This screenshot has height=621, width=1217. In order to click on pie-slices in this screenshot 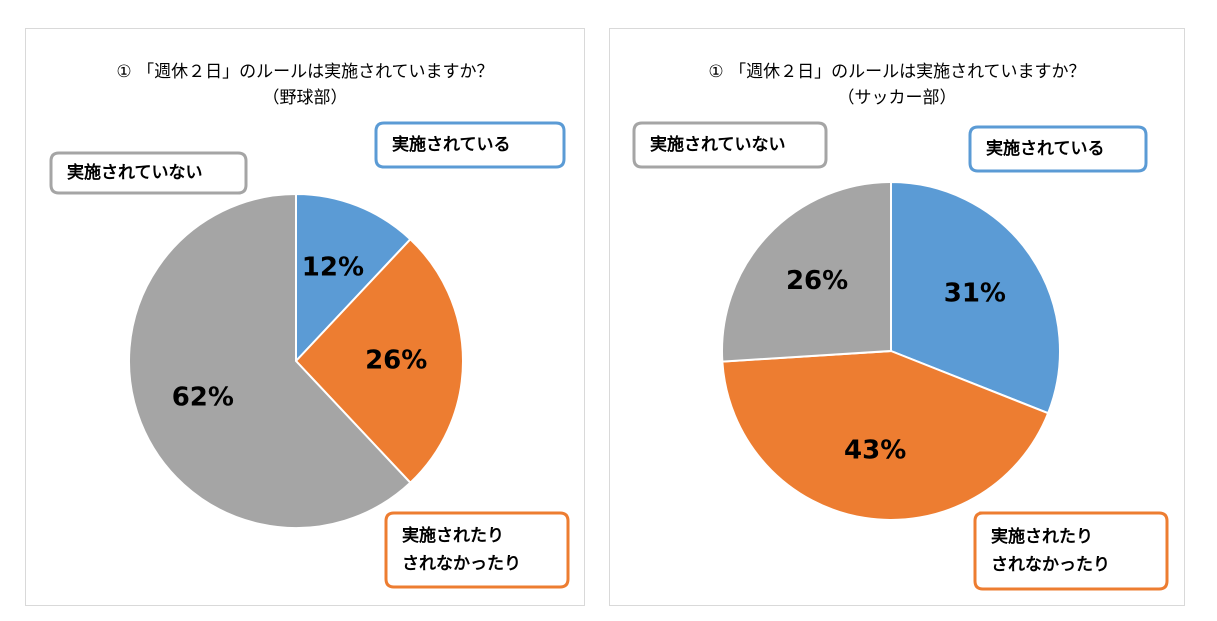, I will do `click(296, 360)`.